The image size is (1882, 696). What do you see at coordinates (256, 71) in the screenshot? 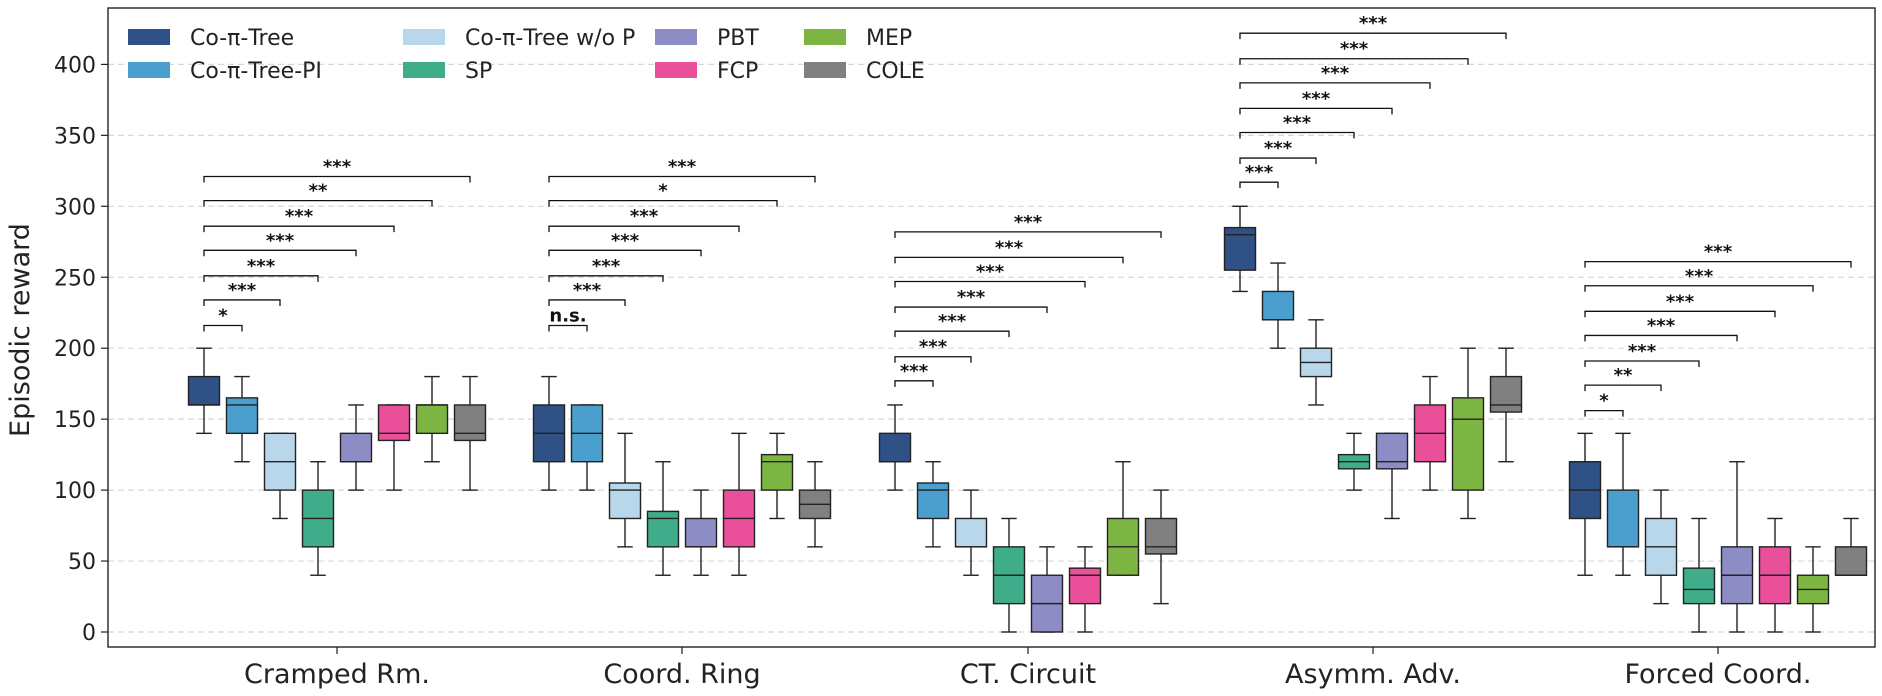
I see `legend-label: Co-π-Tree-PI` at bounding box center [256, 71].